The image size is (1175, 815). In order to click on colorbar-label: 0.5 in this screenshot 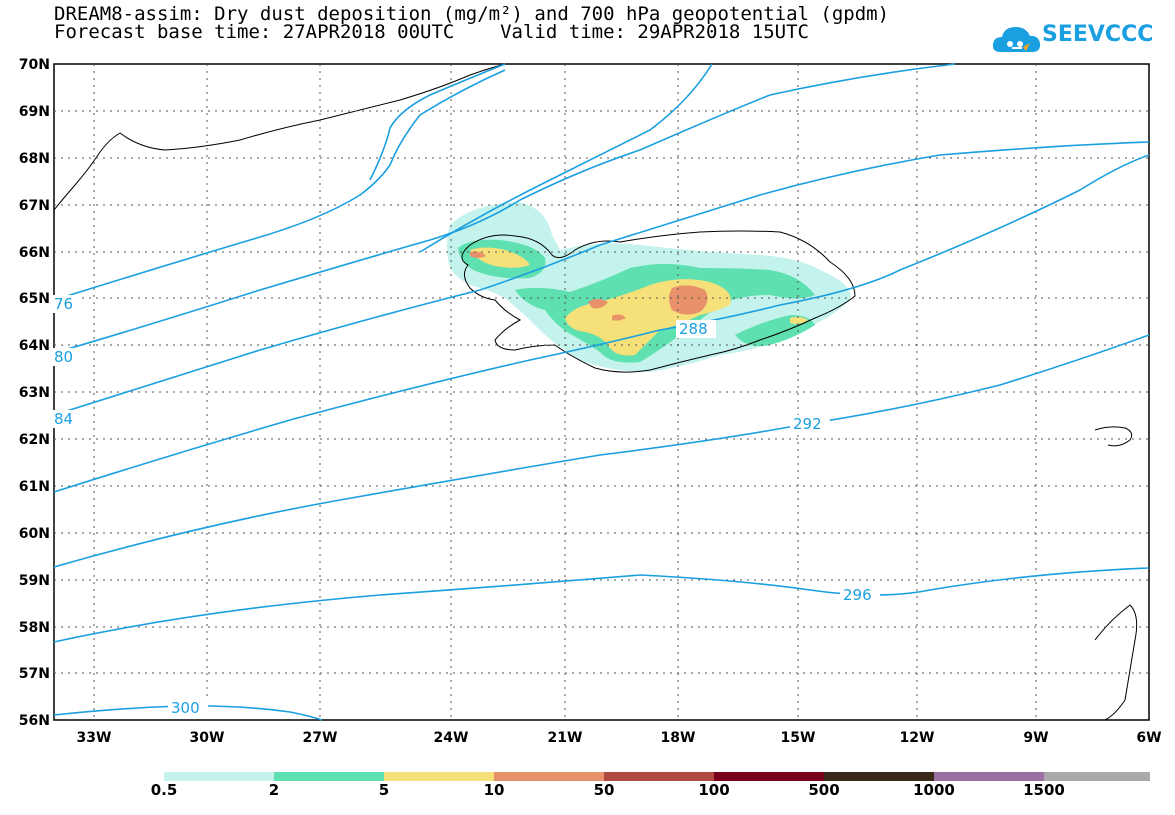, I will do `click(164, 790)`.